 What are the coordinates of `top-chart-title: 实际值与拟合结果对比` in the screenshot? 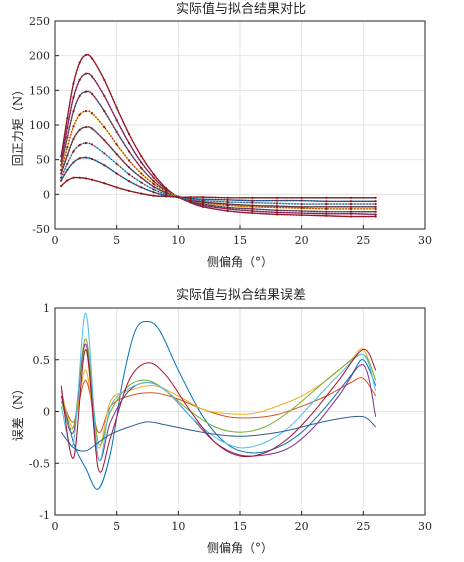 It's located at (241, 9).